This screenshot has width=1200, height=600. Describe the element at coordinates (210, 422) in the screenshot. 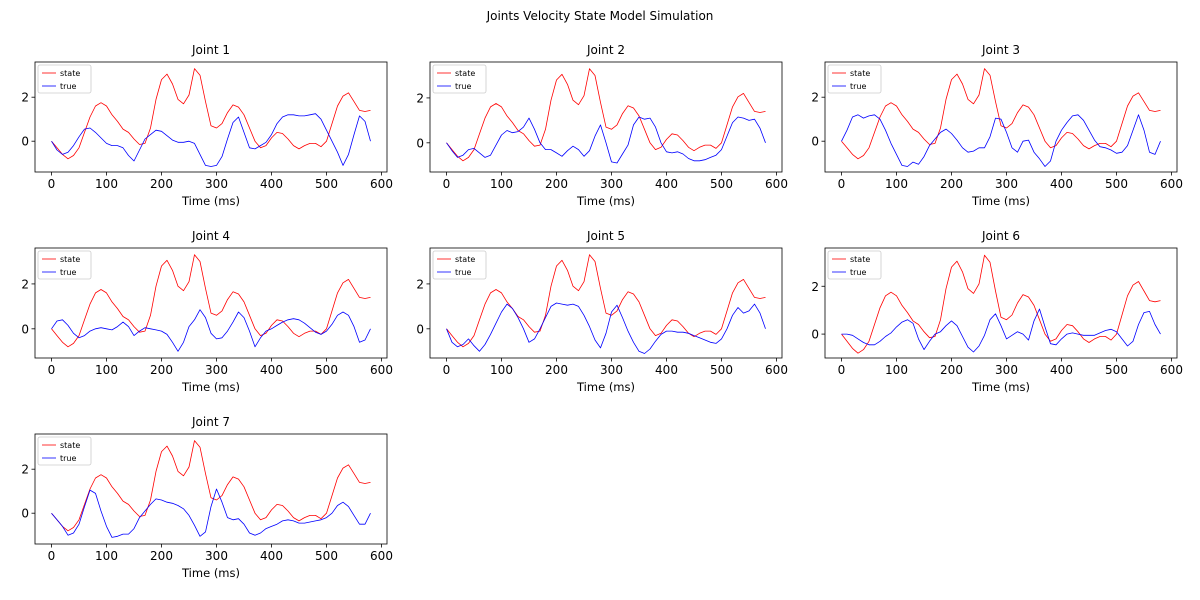

I see `subplot-title: Joint 7` at that location.